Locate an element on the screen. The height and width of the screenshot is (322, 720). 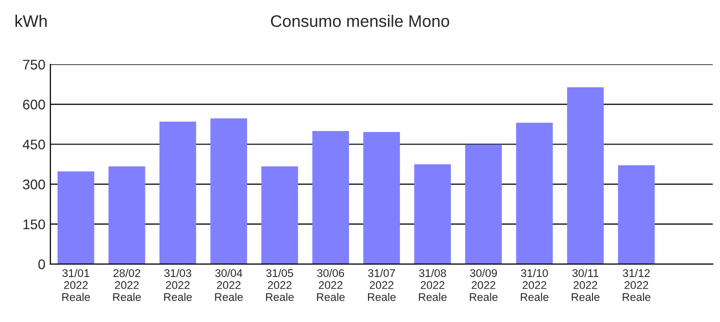
x-tick-label: 28/02 2022 Reale is located at coordinates (127, 284).